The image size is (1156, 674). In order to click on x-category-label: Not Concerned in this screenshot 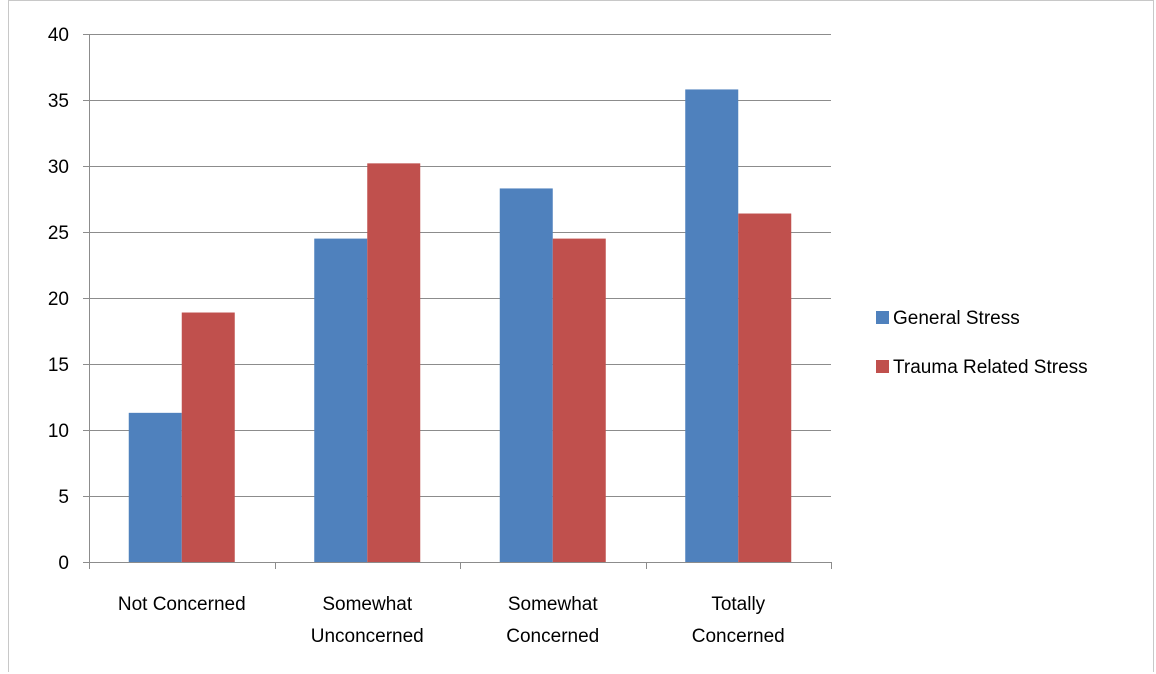, I will do `click(182, 604)`.